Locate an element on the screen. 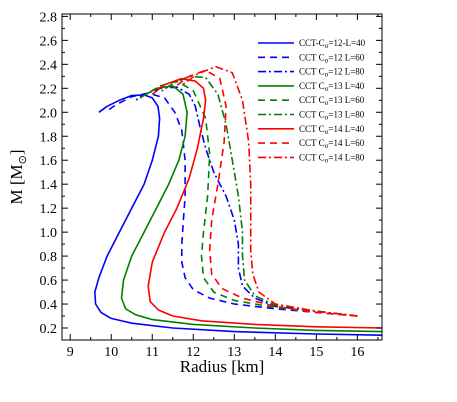 The height and width of the screenshot is (402, 457). y-tick-label: 1.2 is located at coordinates (49, 209).